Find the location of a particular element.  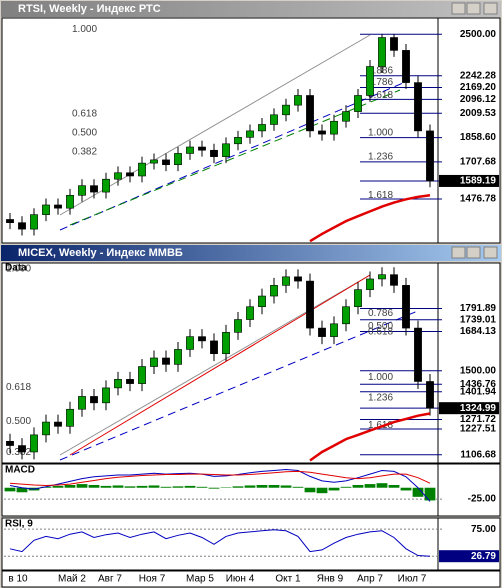

y-tick-label: 1589.19 is located at coordinates (478, 181).